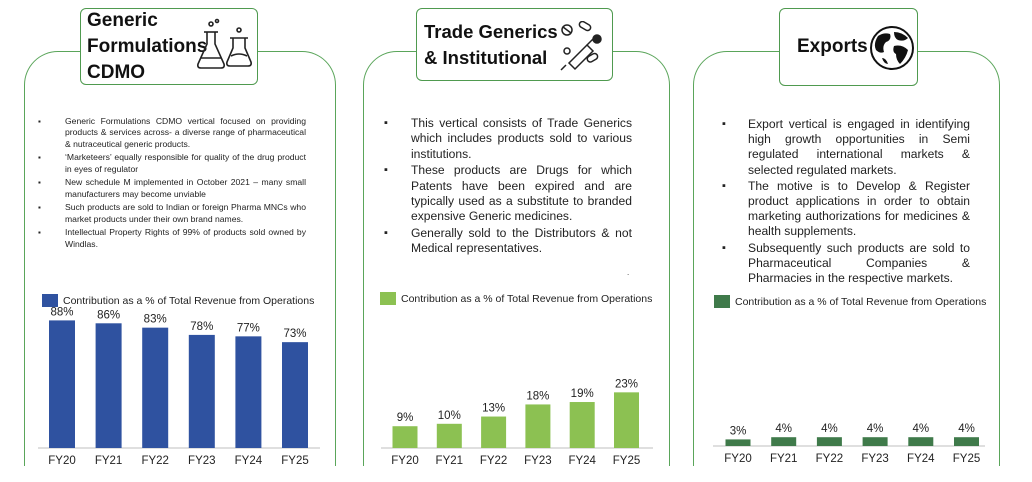 The width and height of the screenshot is (1032, 482). Describe the element at coordinates (892, 48) in the screenshot. I see `globe-icon` at that location.